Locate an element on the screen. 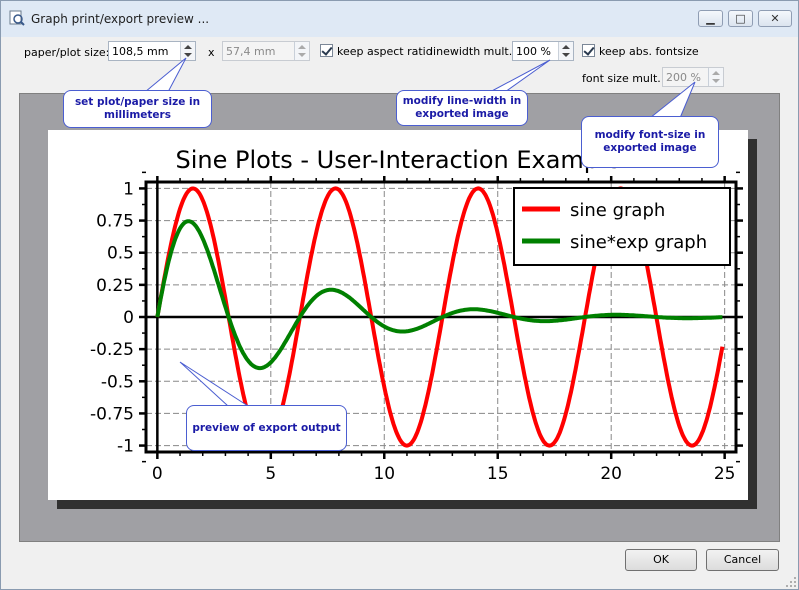 The width and height of the screenshot is (799, 590). x-tick-label: 5 is located at coordinates (270, 474).